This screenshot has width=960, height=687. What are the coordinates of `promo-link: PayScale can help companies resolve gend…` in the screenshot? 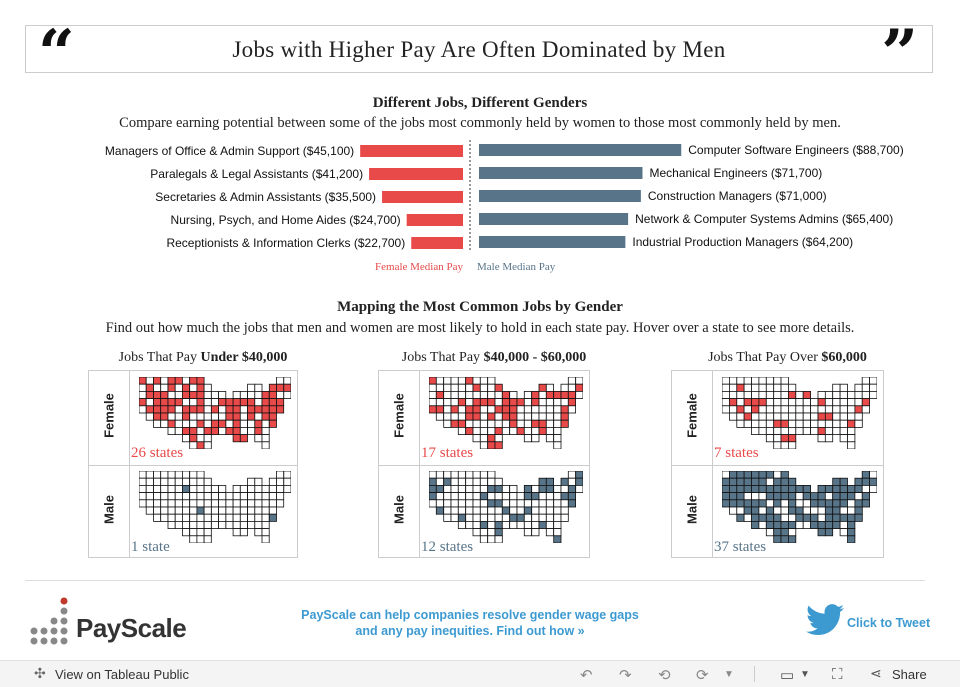 It's located at (470, 623).